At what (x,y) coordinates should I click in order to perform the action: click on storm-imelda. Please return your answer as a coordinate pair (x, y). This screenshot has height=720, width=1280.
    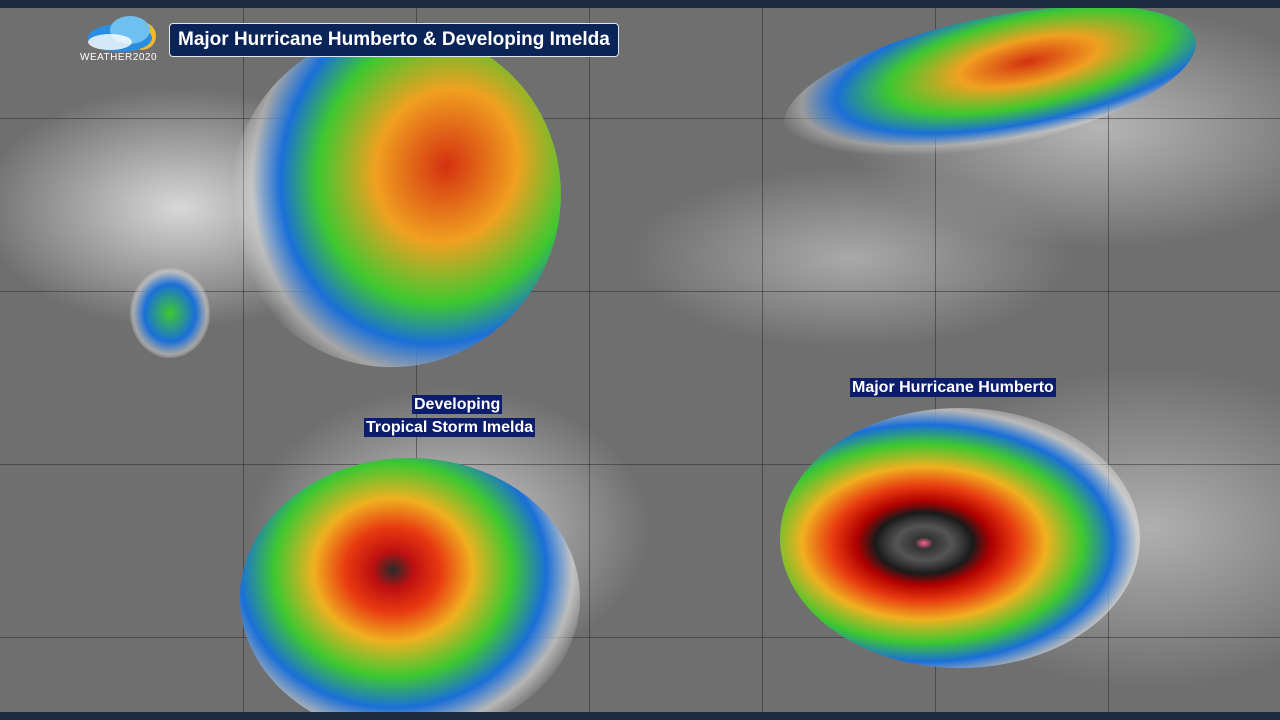
    Looking at the image, I should click on (410, 585).